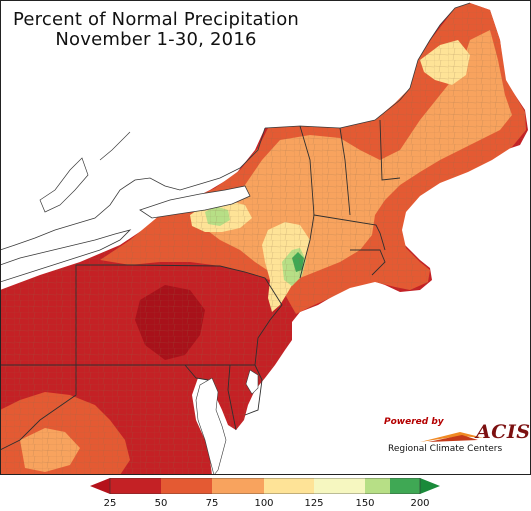 Image resolution: width=531 pixels, height=511 pixels. What do you see at coordinates (420, 503) in the screenshot?
I see `legend-tick-200: 200` at bounding box center [420, 503].